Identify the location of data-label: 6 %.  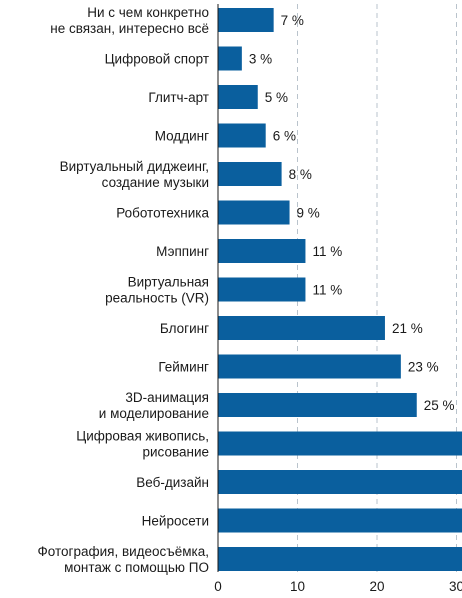
(284, 136).